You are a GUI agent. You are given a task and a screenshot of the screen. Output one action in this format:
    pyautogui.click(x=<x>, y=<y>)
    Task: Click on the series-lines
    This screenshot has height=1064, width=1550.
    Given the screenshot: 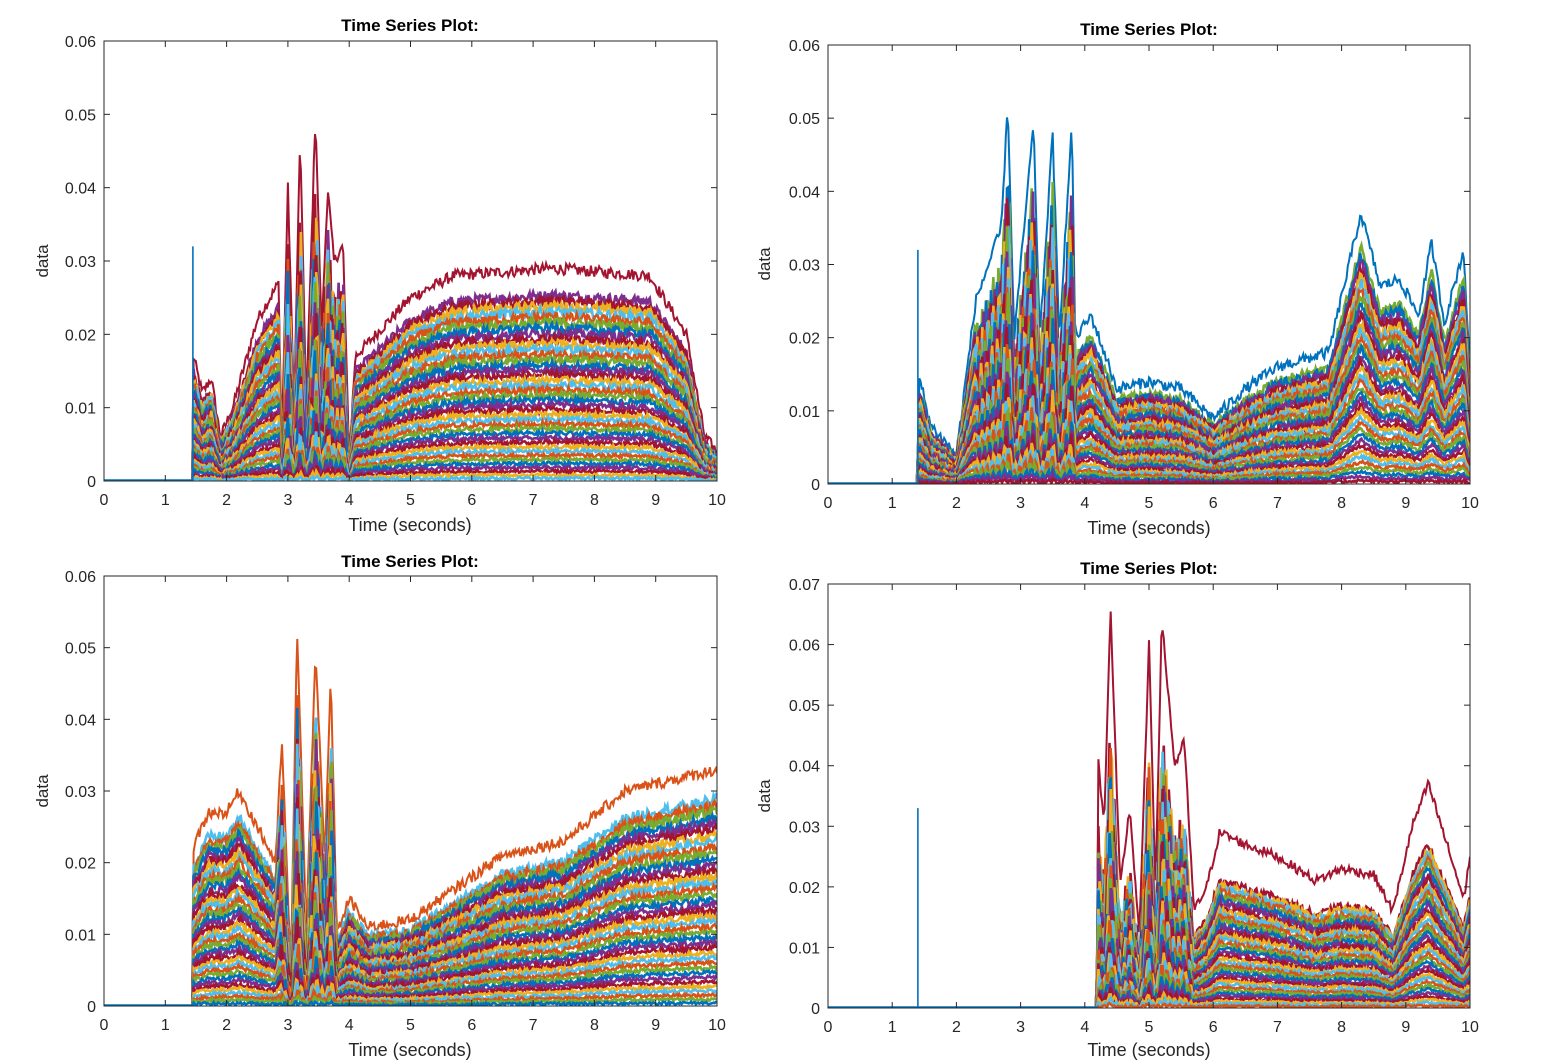 What is the action you would take?
    pyautogui.click(x=410, y=822)
    